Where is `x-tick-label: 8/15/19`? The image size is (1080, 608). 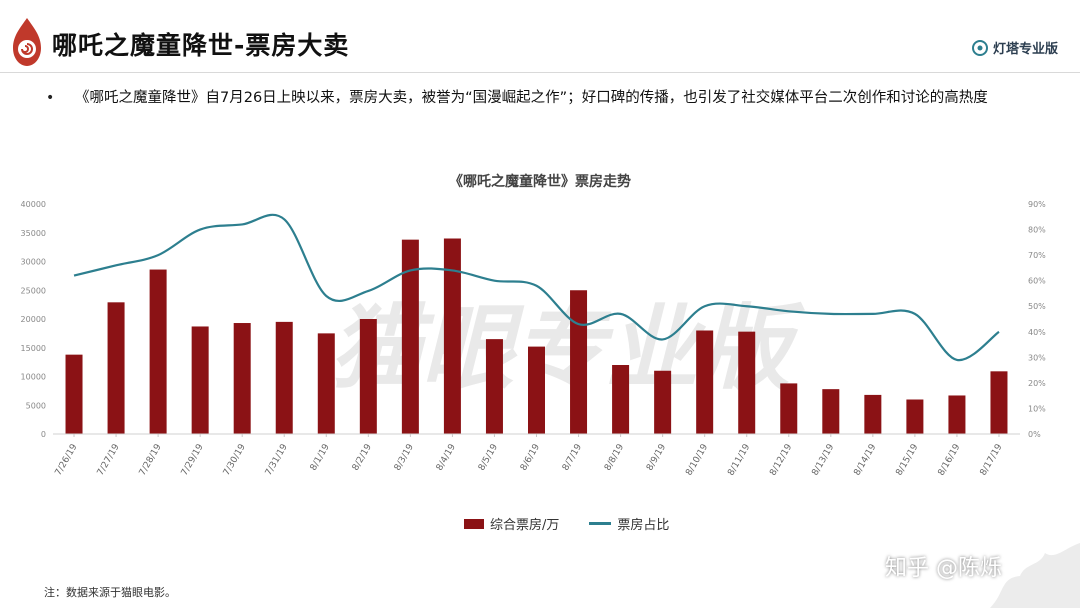
x-tick-label: 8/15/19 is located at coordinates (907, 459).